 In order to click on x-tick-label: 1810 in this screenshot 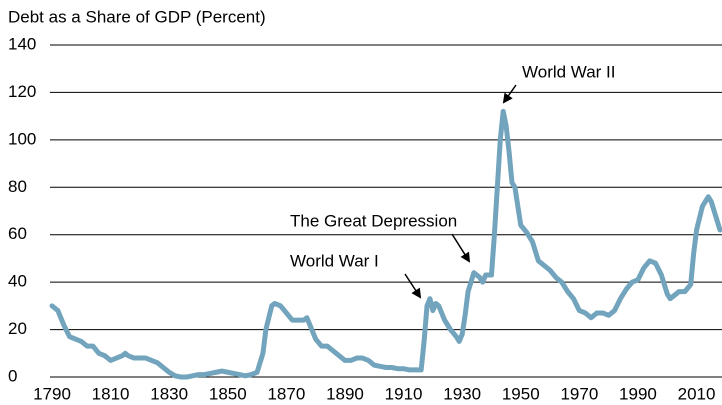, I will do `click(111, 393)`.